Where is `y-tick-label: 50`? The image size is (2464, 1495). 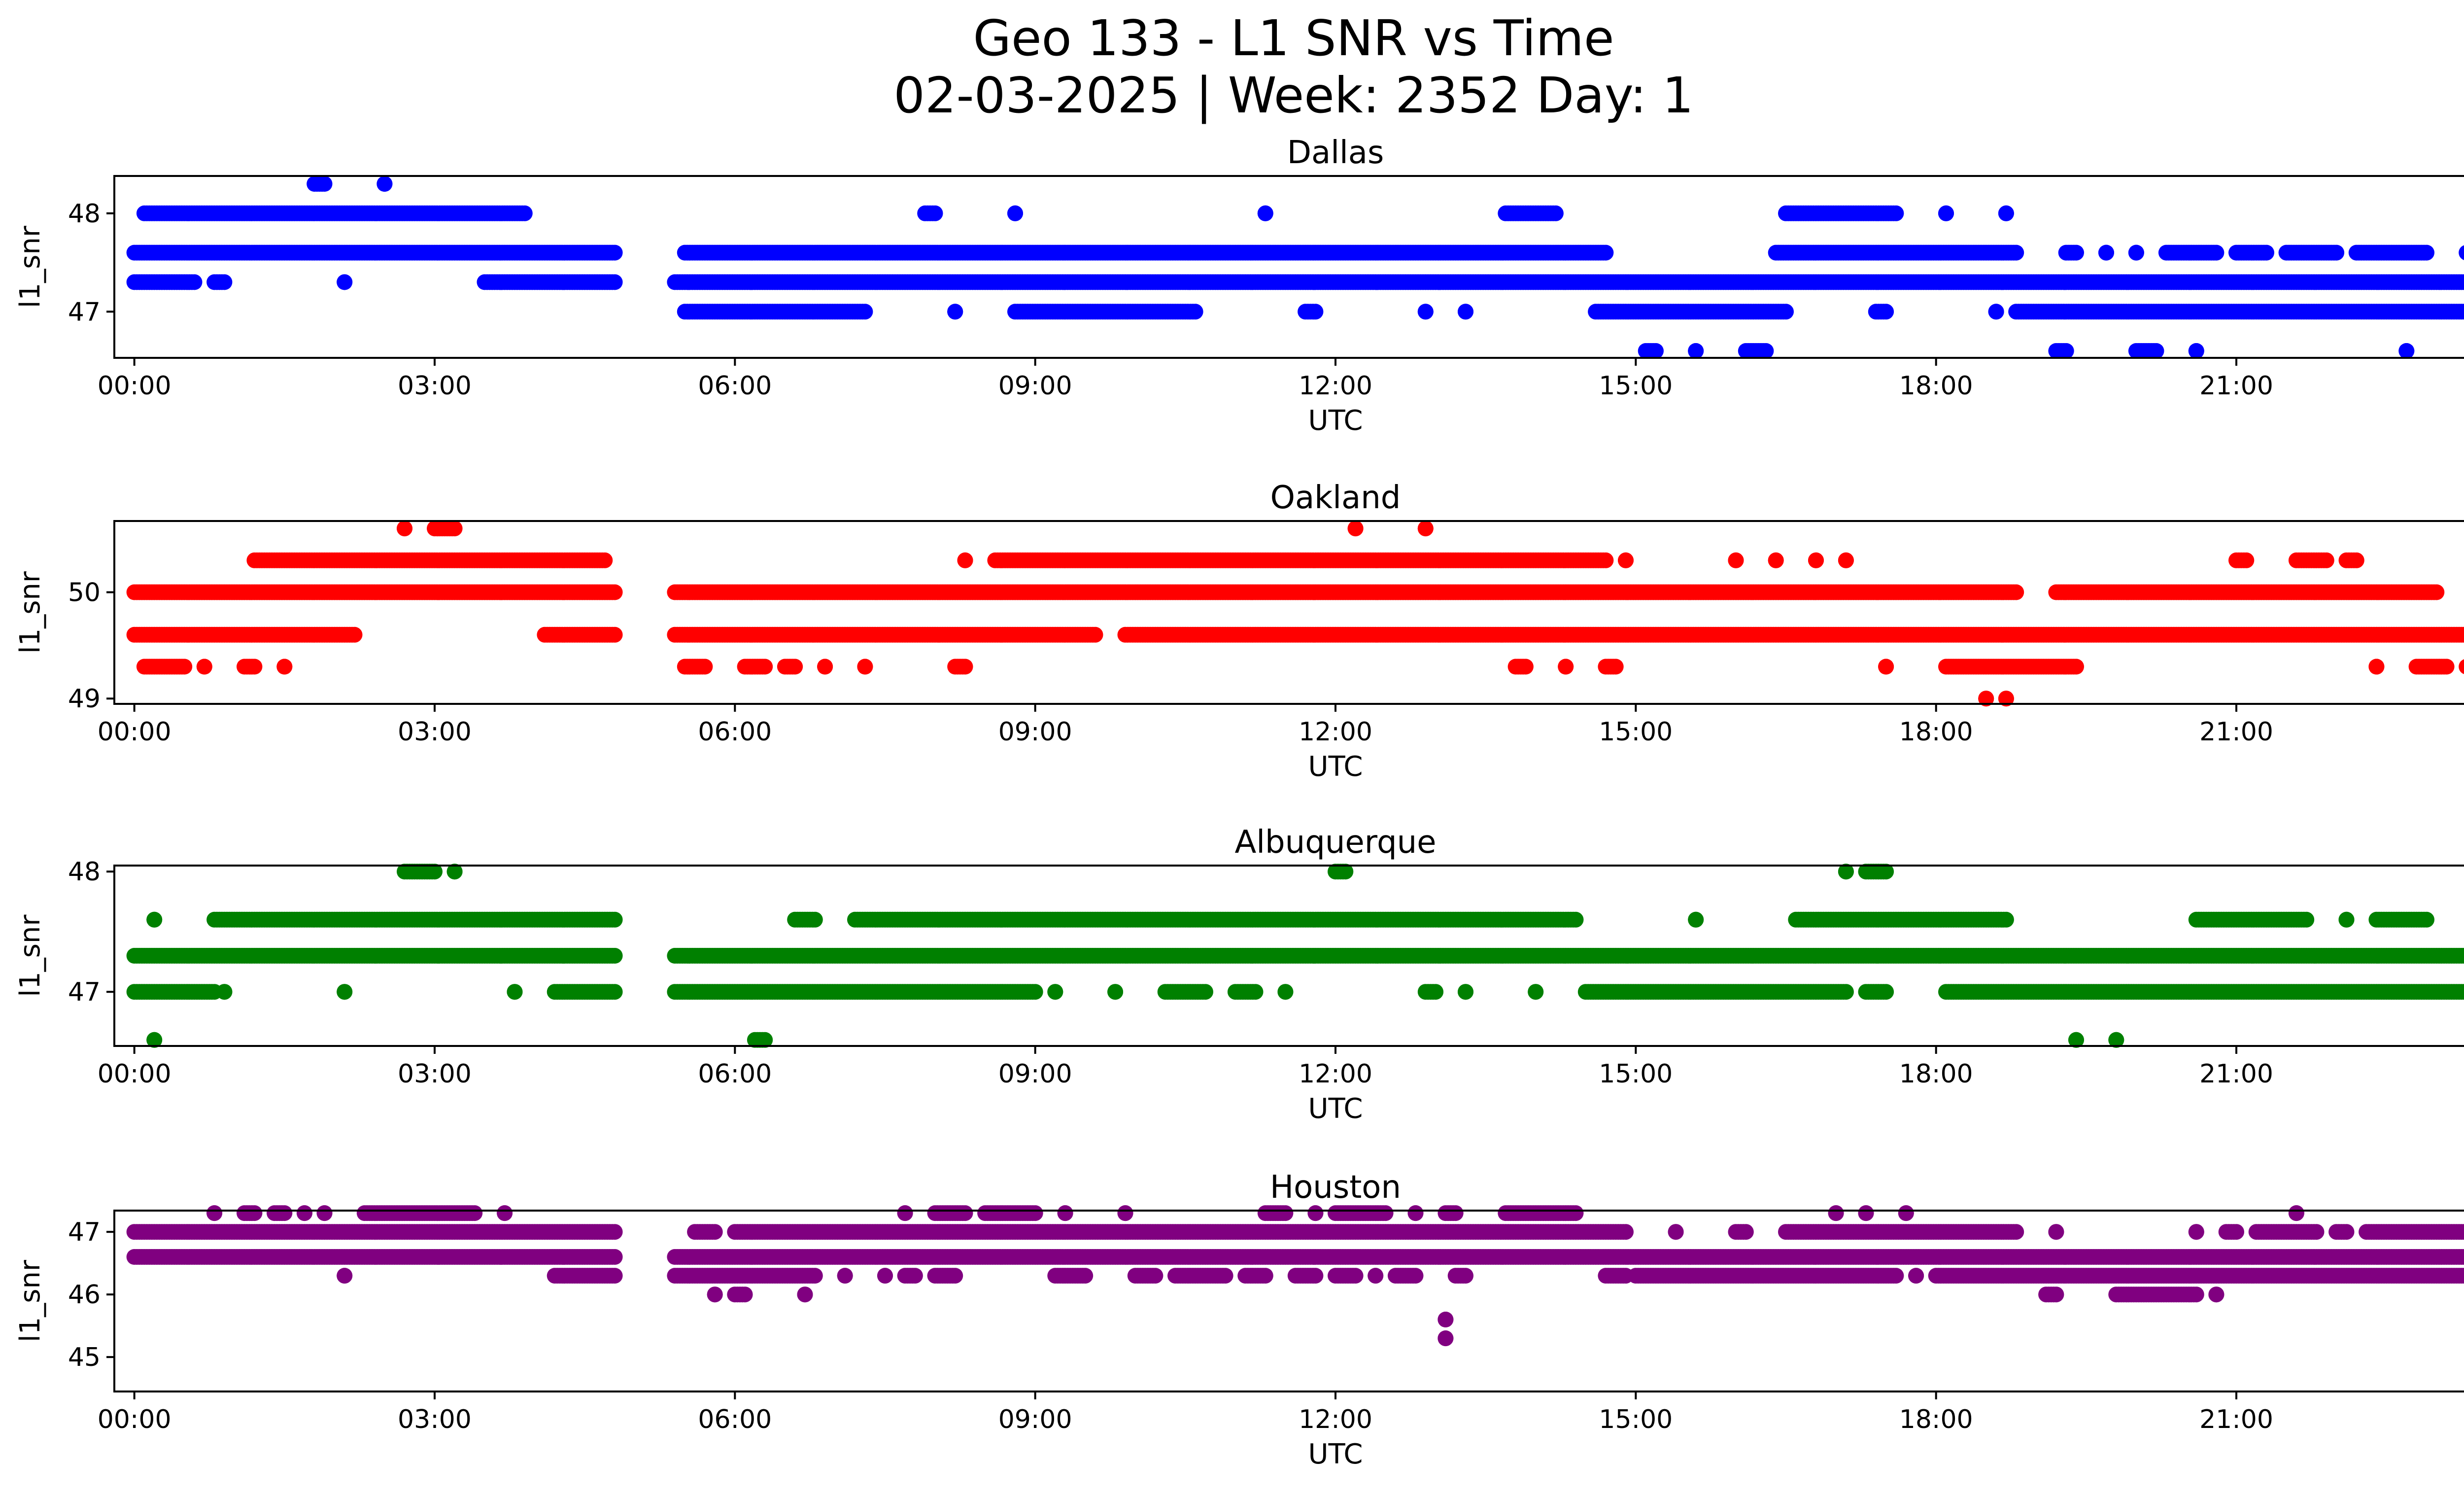 y-tick-label: 50 is located at coordinates (84, 593).